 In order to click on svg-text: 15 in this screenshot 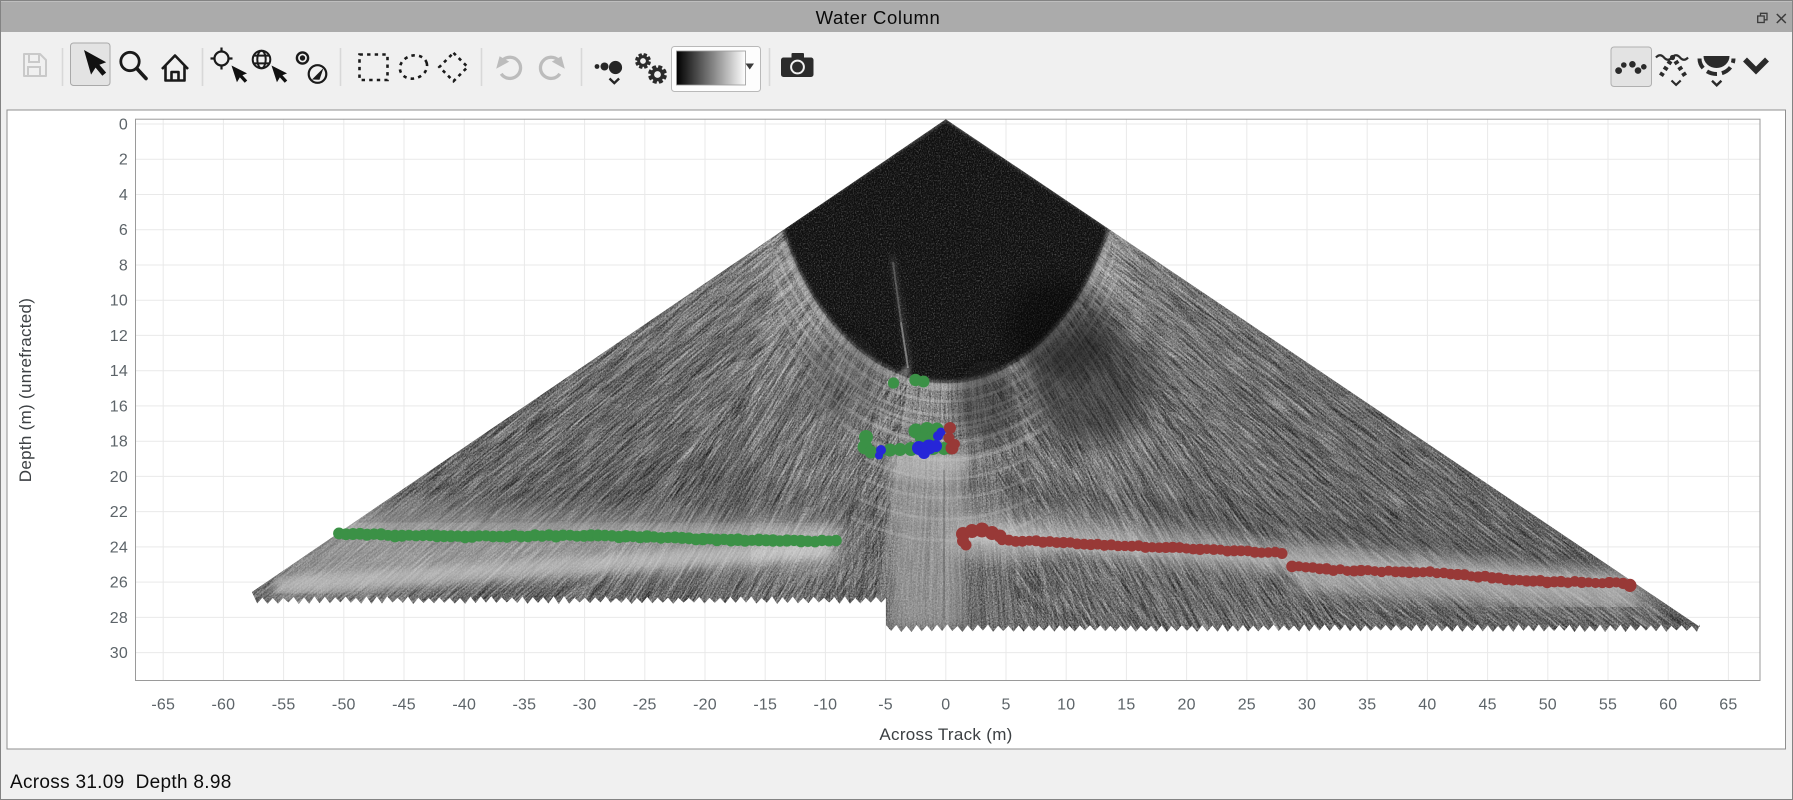, I will do `click(1126, 705)`.